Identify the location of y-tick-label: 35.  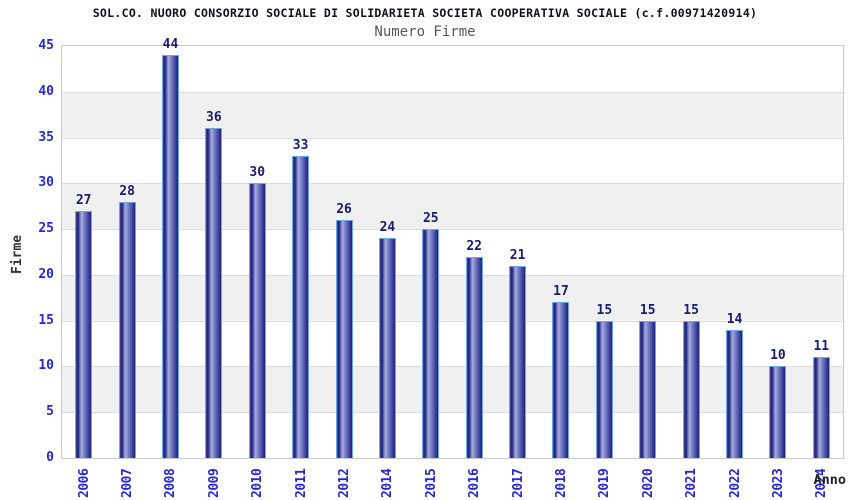
(46, 137).